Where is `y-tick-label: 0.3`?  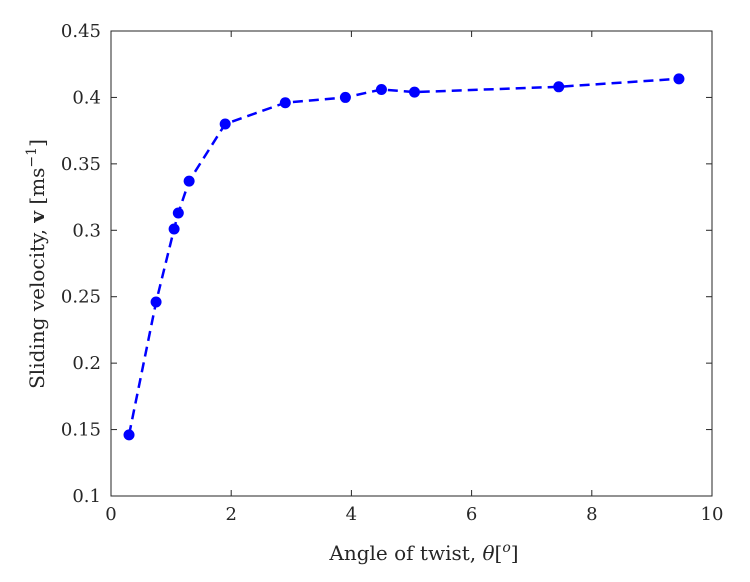
y-tick-label: 0.3 is located at coordinates (86, 230).